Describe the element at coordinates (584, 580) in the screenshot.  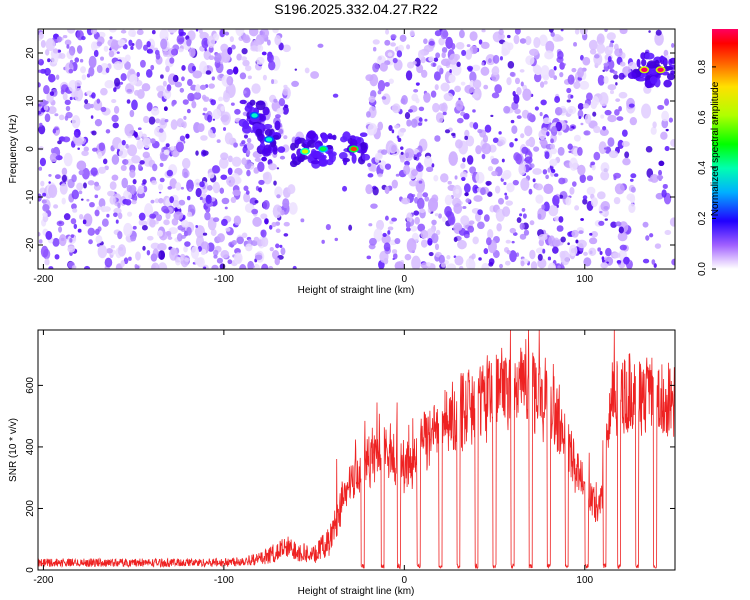
I see `snr-xtick-label: 100` at that location.